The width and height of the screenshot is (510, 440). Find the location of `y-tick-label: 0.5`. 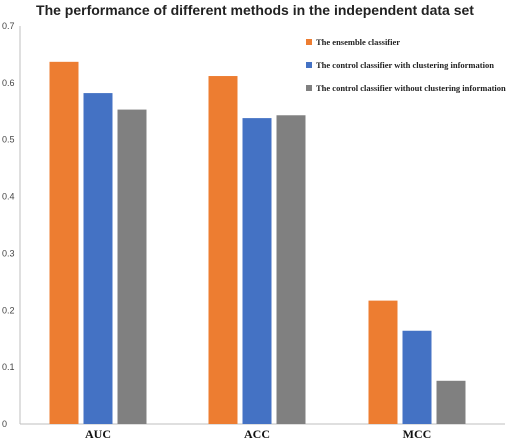

y-tick-label: 0.5 is located at coordinates (8, 140).